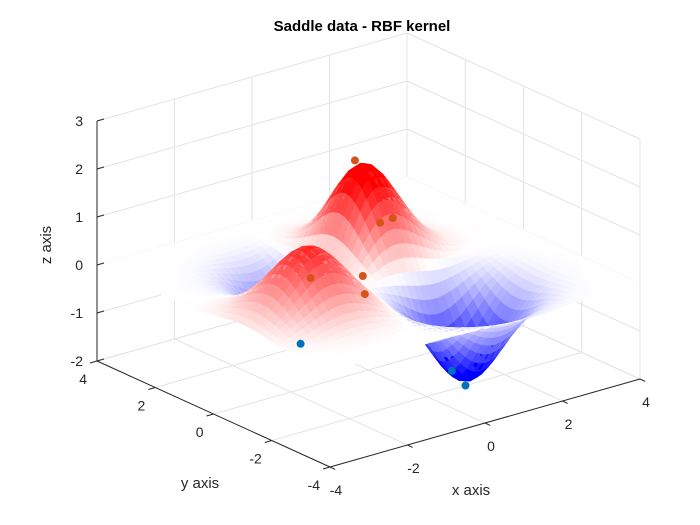  I want to click on floor-gridline, so click(426, 396).